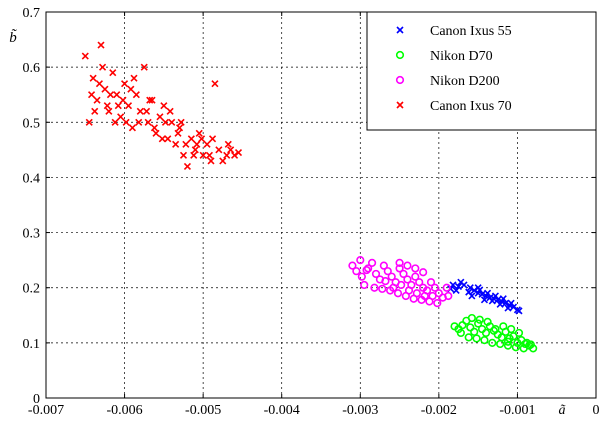 The image size is (614, 431). What do you see at coordinates (596, 410) in the screenshot?
I see `x-tick-label: 0` at bounding box center [596, 410].